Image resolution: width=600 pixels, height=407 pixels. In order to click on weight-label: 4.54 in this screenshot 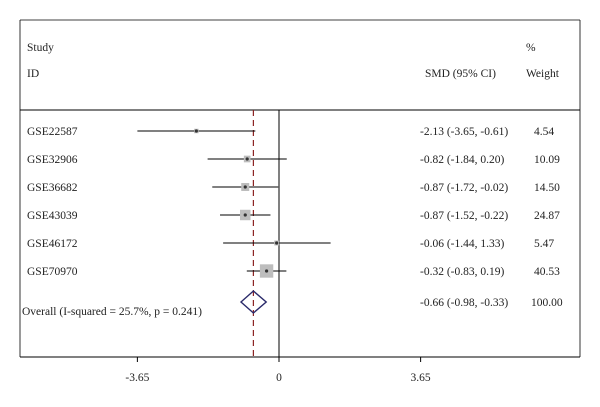, I will do `click(544, 132)`.